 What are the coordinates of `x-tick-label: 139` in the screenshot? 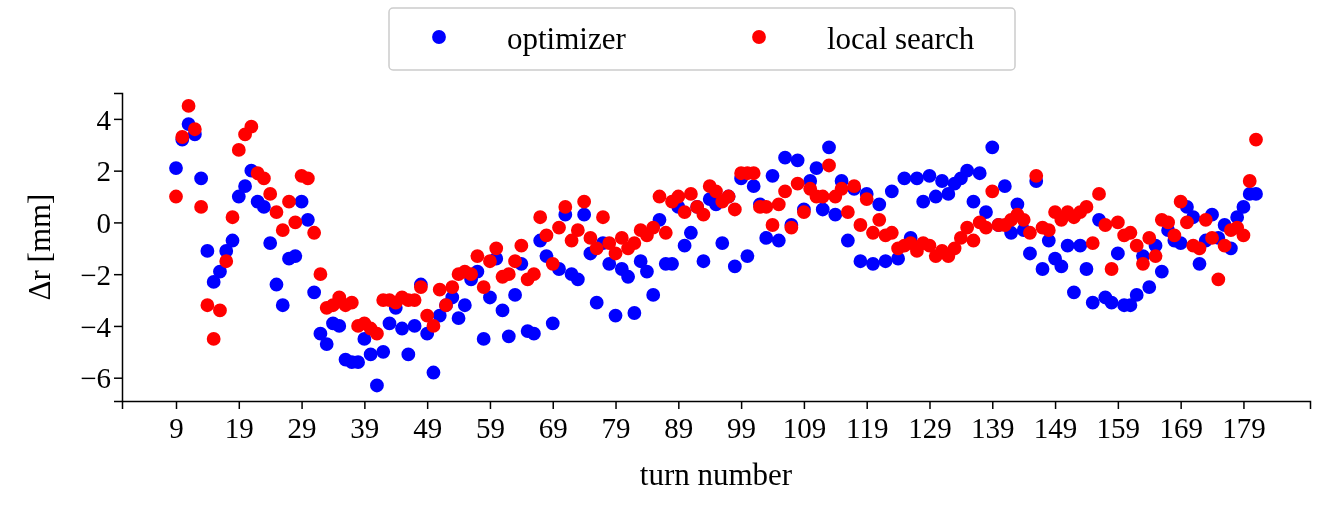 It's located at (993, 428).